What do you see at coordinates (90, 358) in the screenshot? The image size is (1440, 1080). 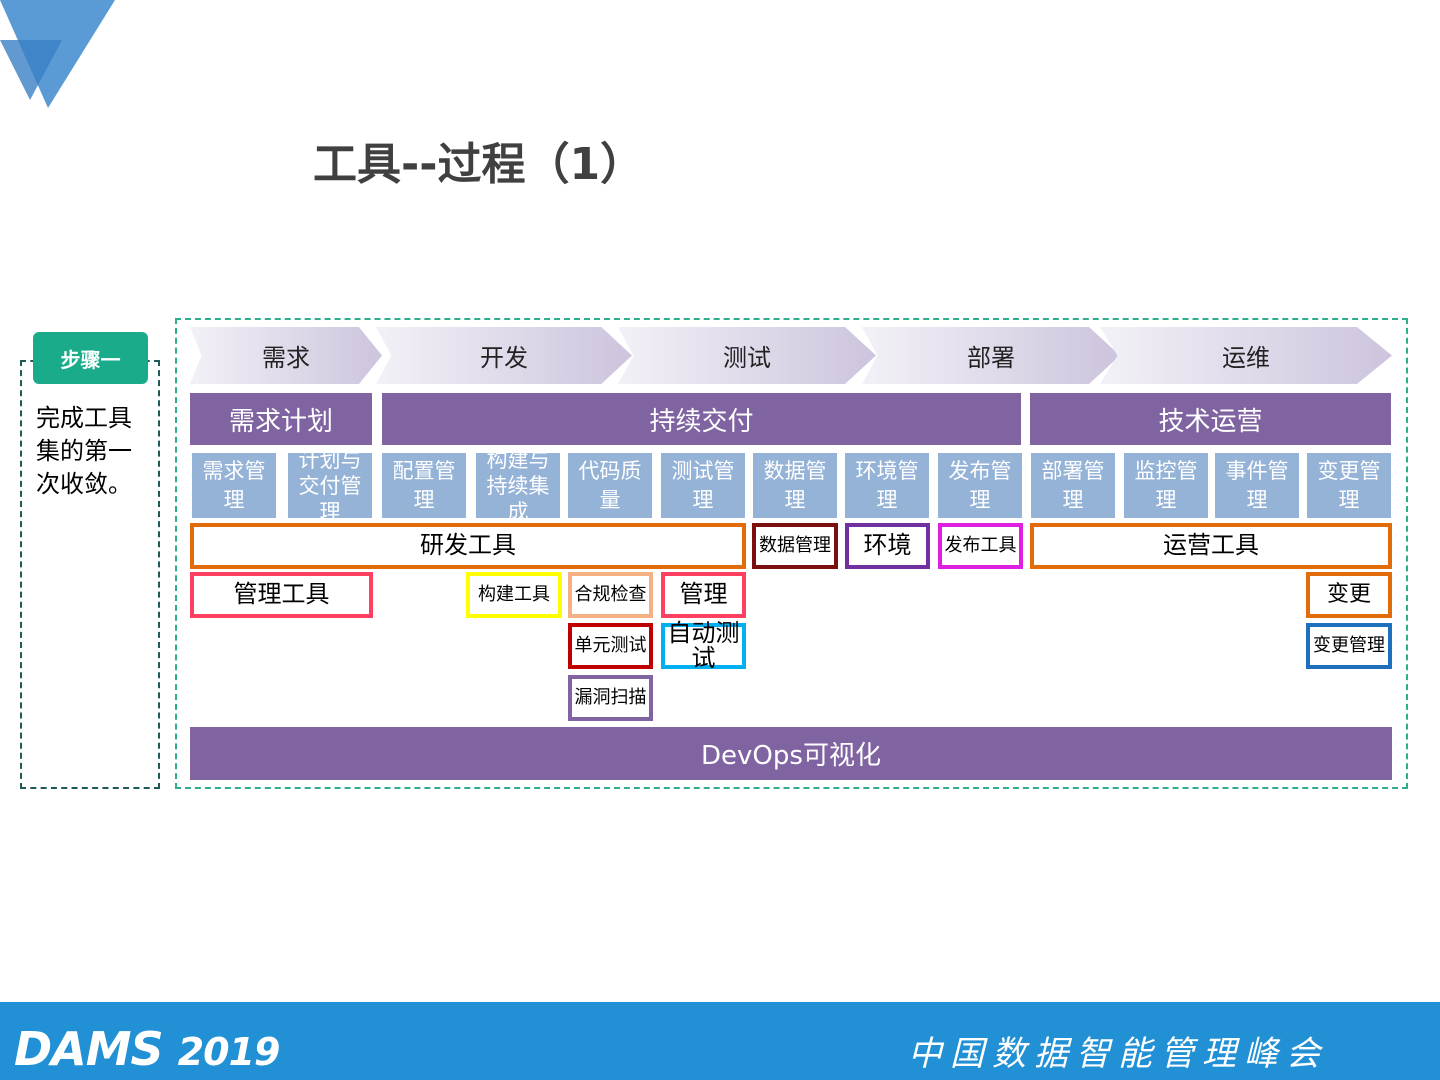 I see `step-badge: 步骤一` at bounding box center [90, 358].